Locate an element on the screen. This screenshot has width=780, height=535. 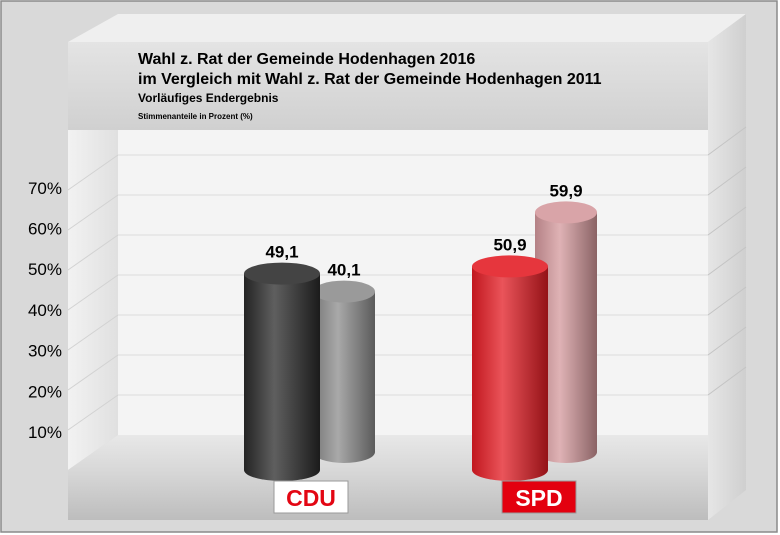
category-strip is located at coordinates (388, 495).